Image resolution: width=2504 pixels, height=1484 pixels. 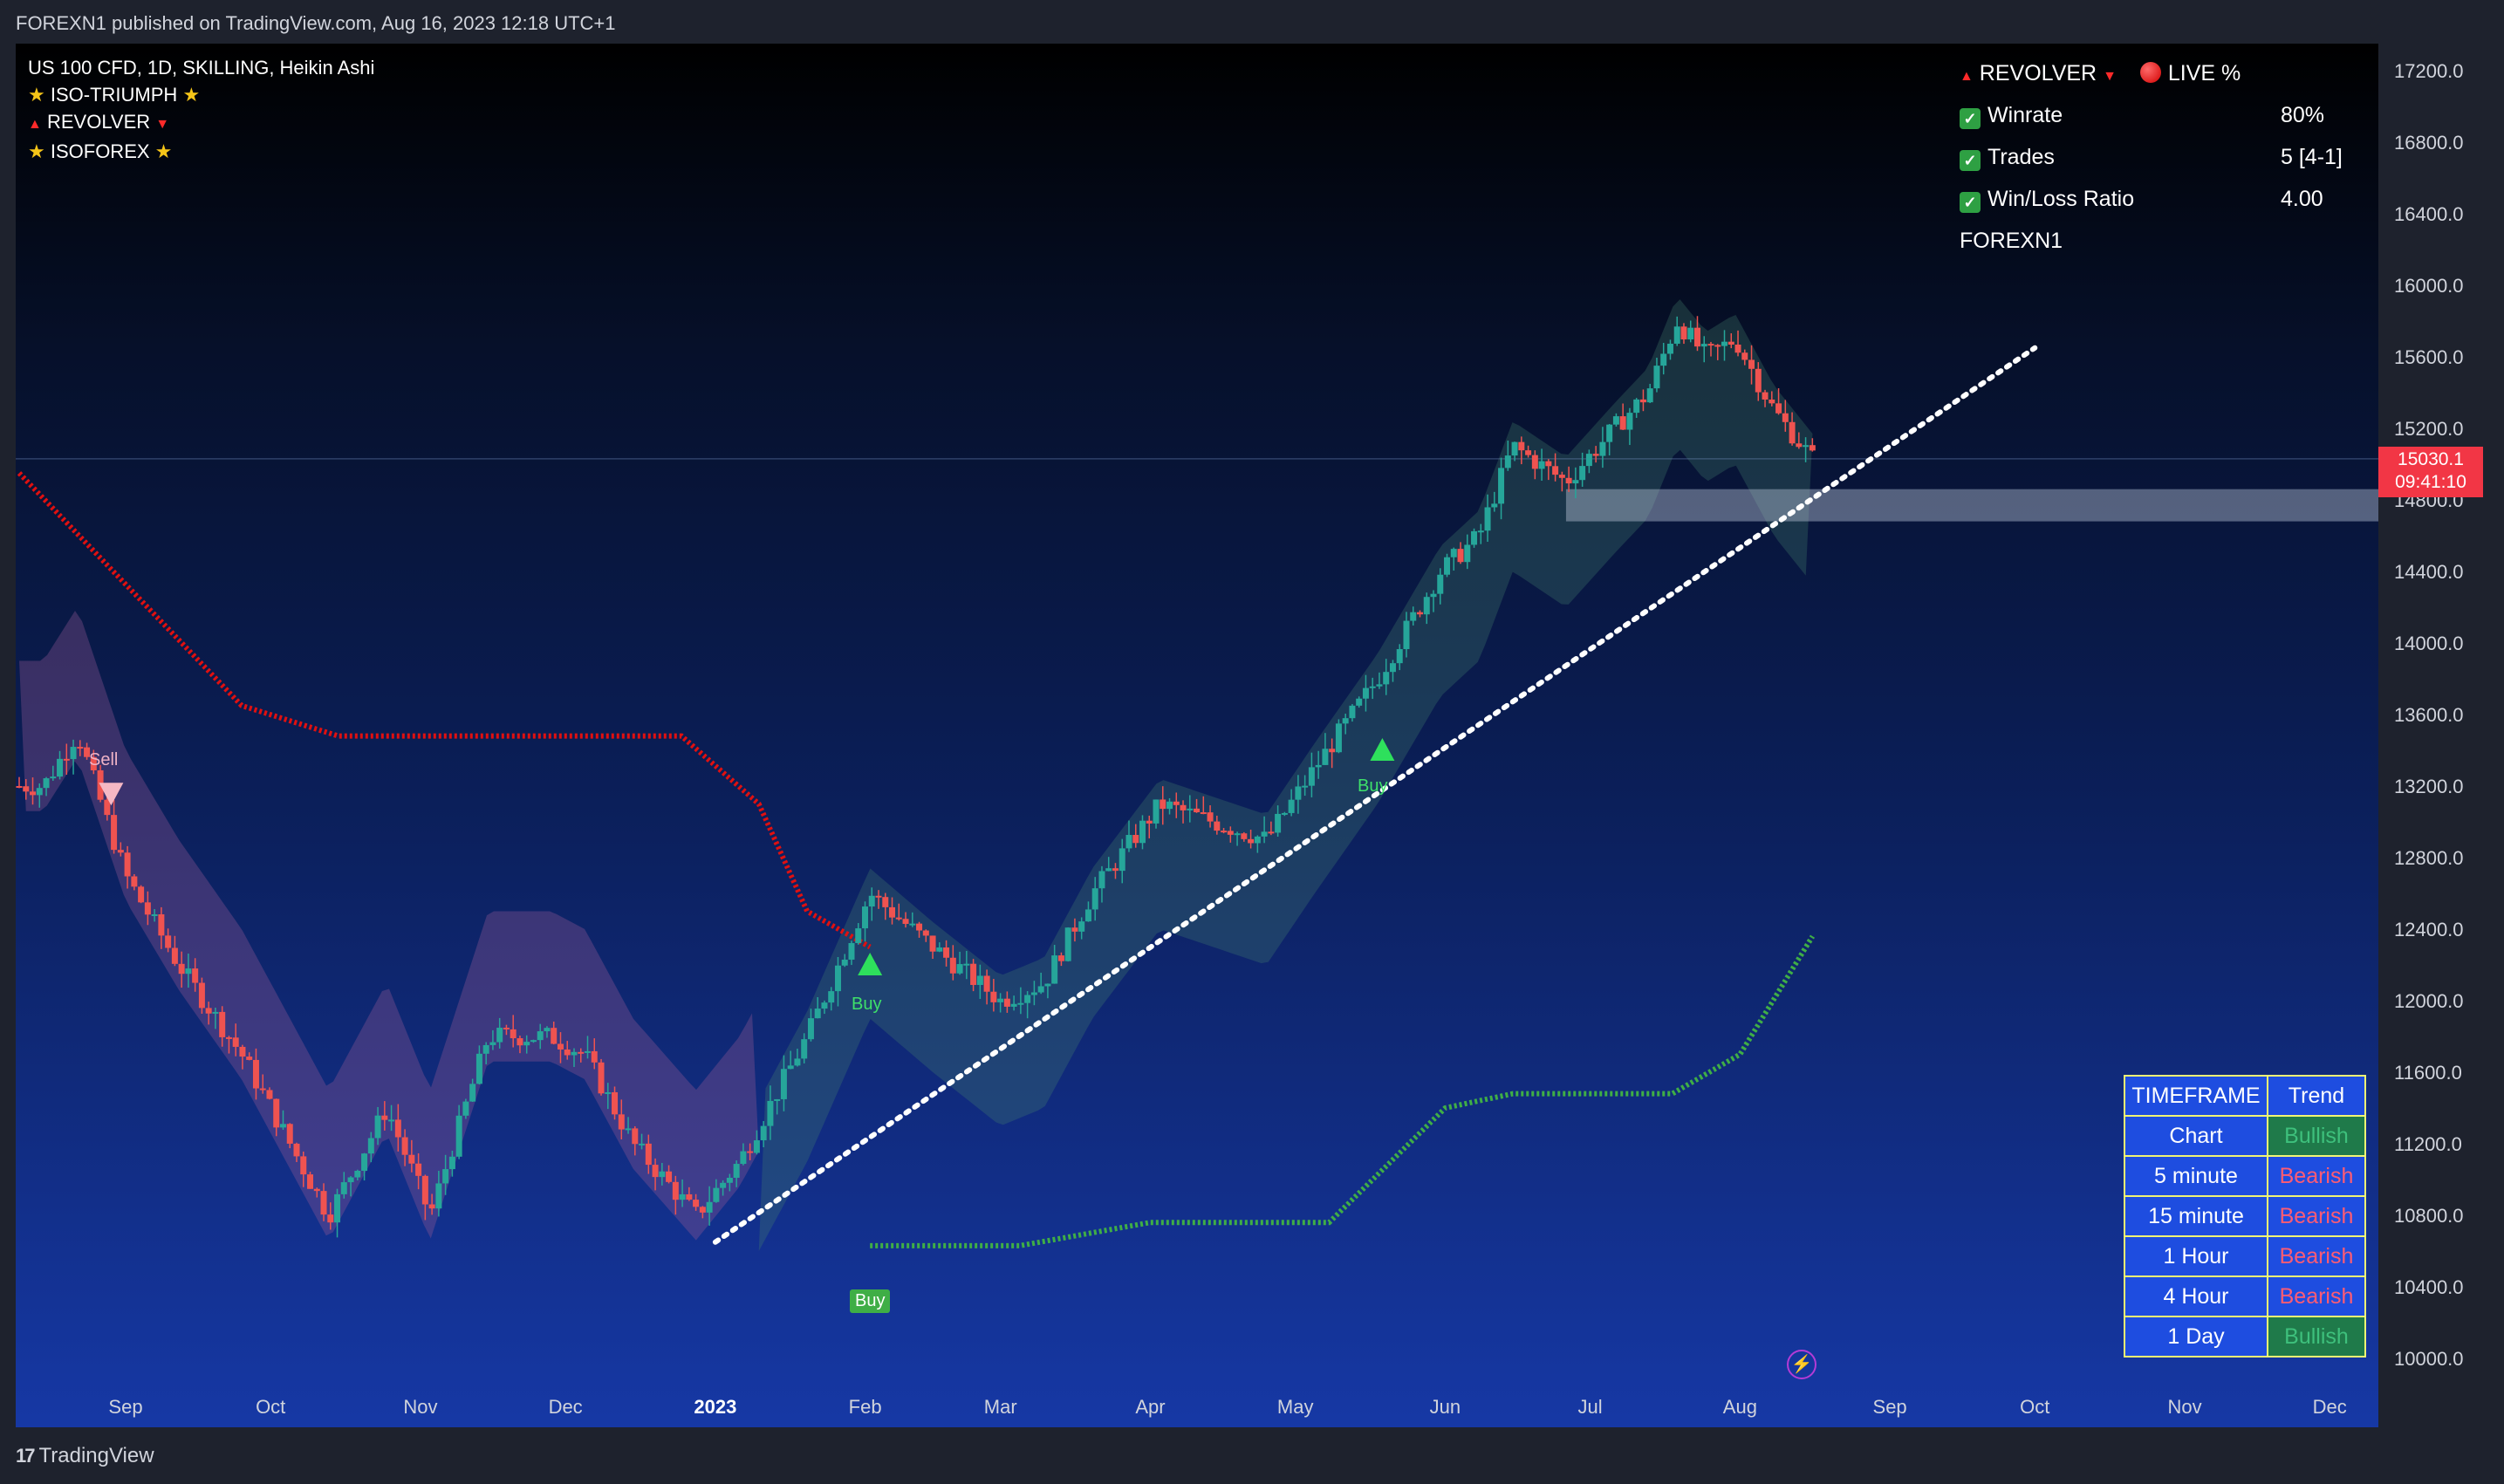 I want to click on legend-symbol: US 100 CFD, 1D, SKILLING, Heikin Ashi, so click(x=201, y=68).